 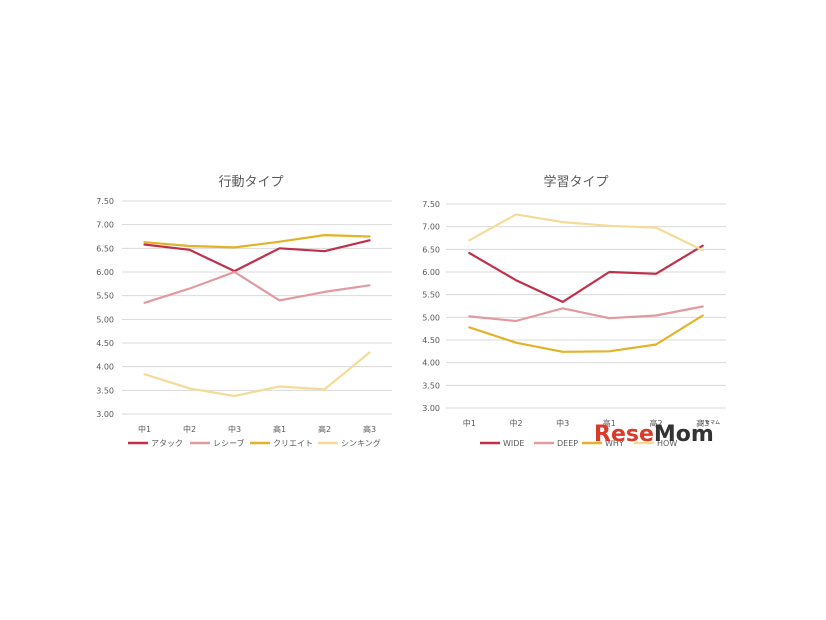 What do you see at coordinates (710, 423) in the screenshot?
I see `logo-subtext: リセマム` at bounding box center [710, 423].